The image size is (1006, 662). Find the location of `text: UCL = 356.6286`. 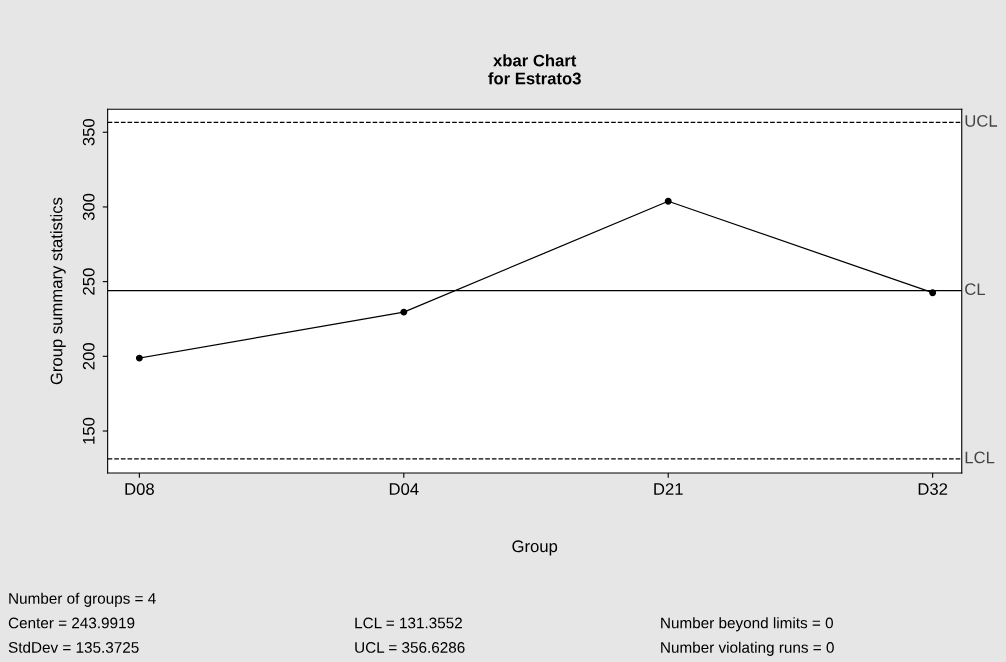

text: UCL = 356.6286 is located at coordinates (410, 647).